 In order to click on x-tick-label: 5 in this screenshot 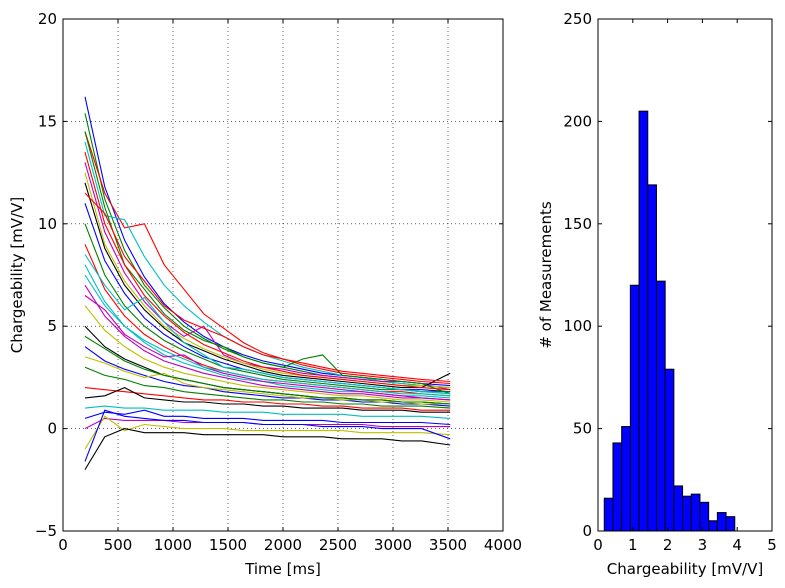, I will do `click(772, 545)`.